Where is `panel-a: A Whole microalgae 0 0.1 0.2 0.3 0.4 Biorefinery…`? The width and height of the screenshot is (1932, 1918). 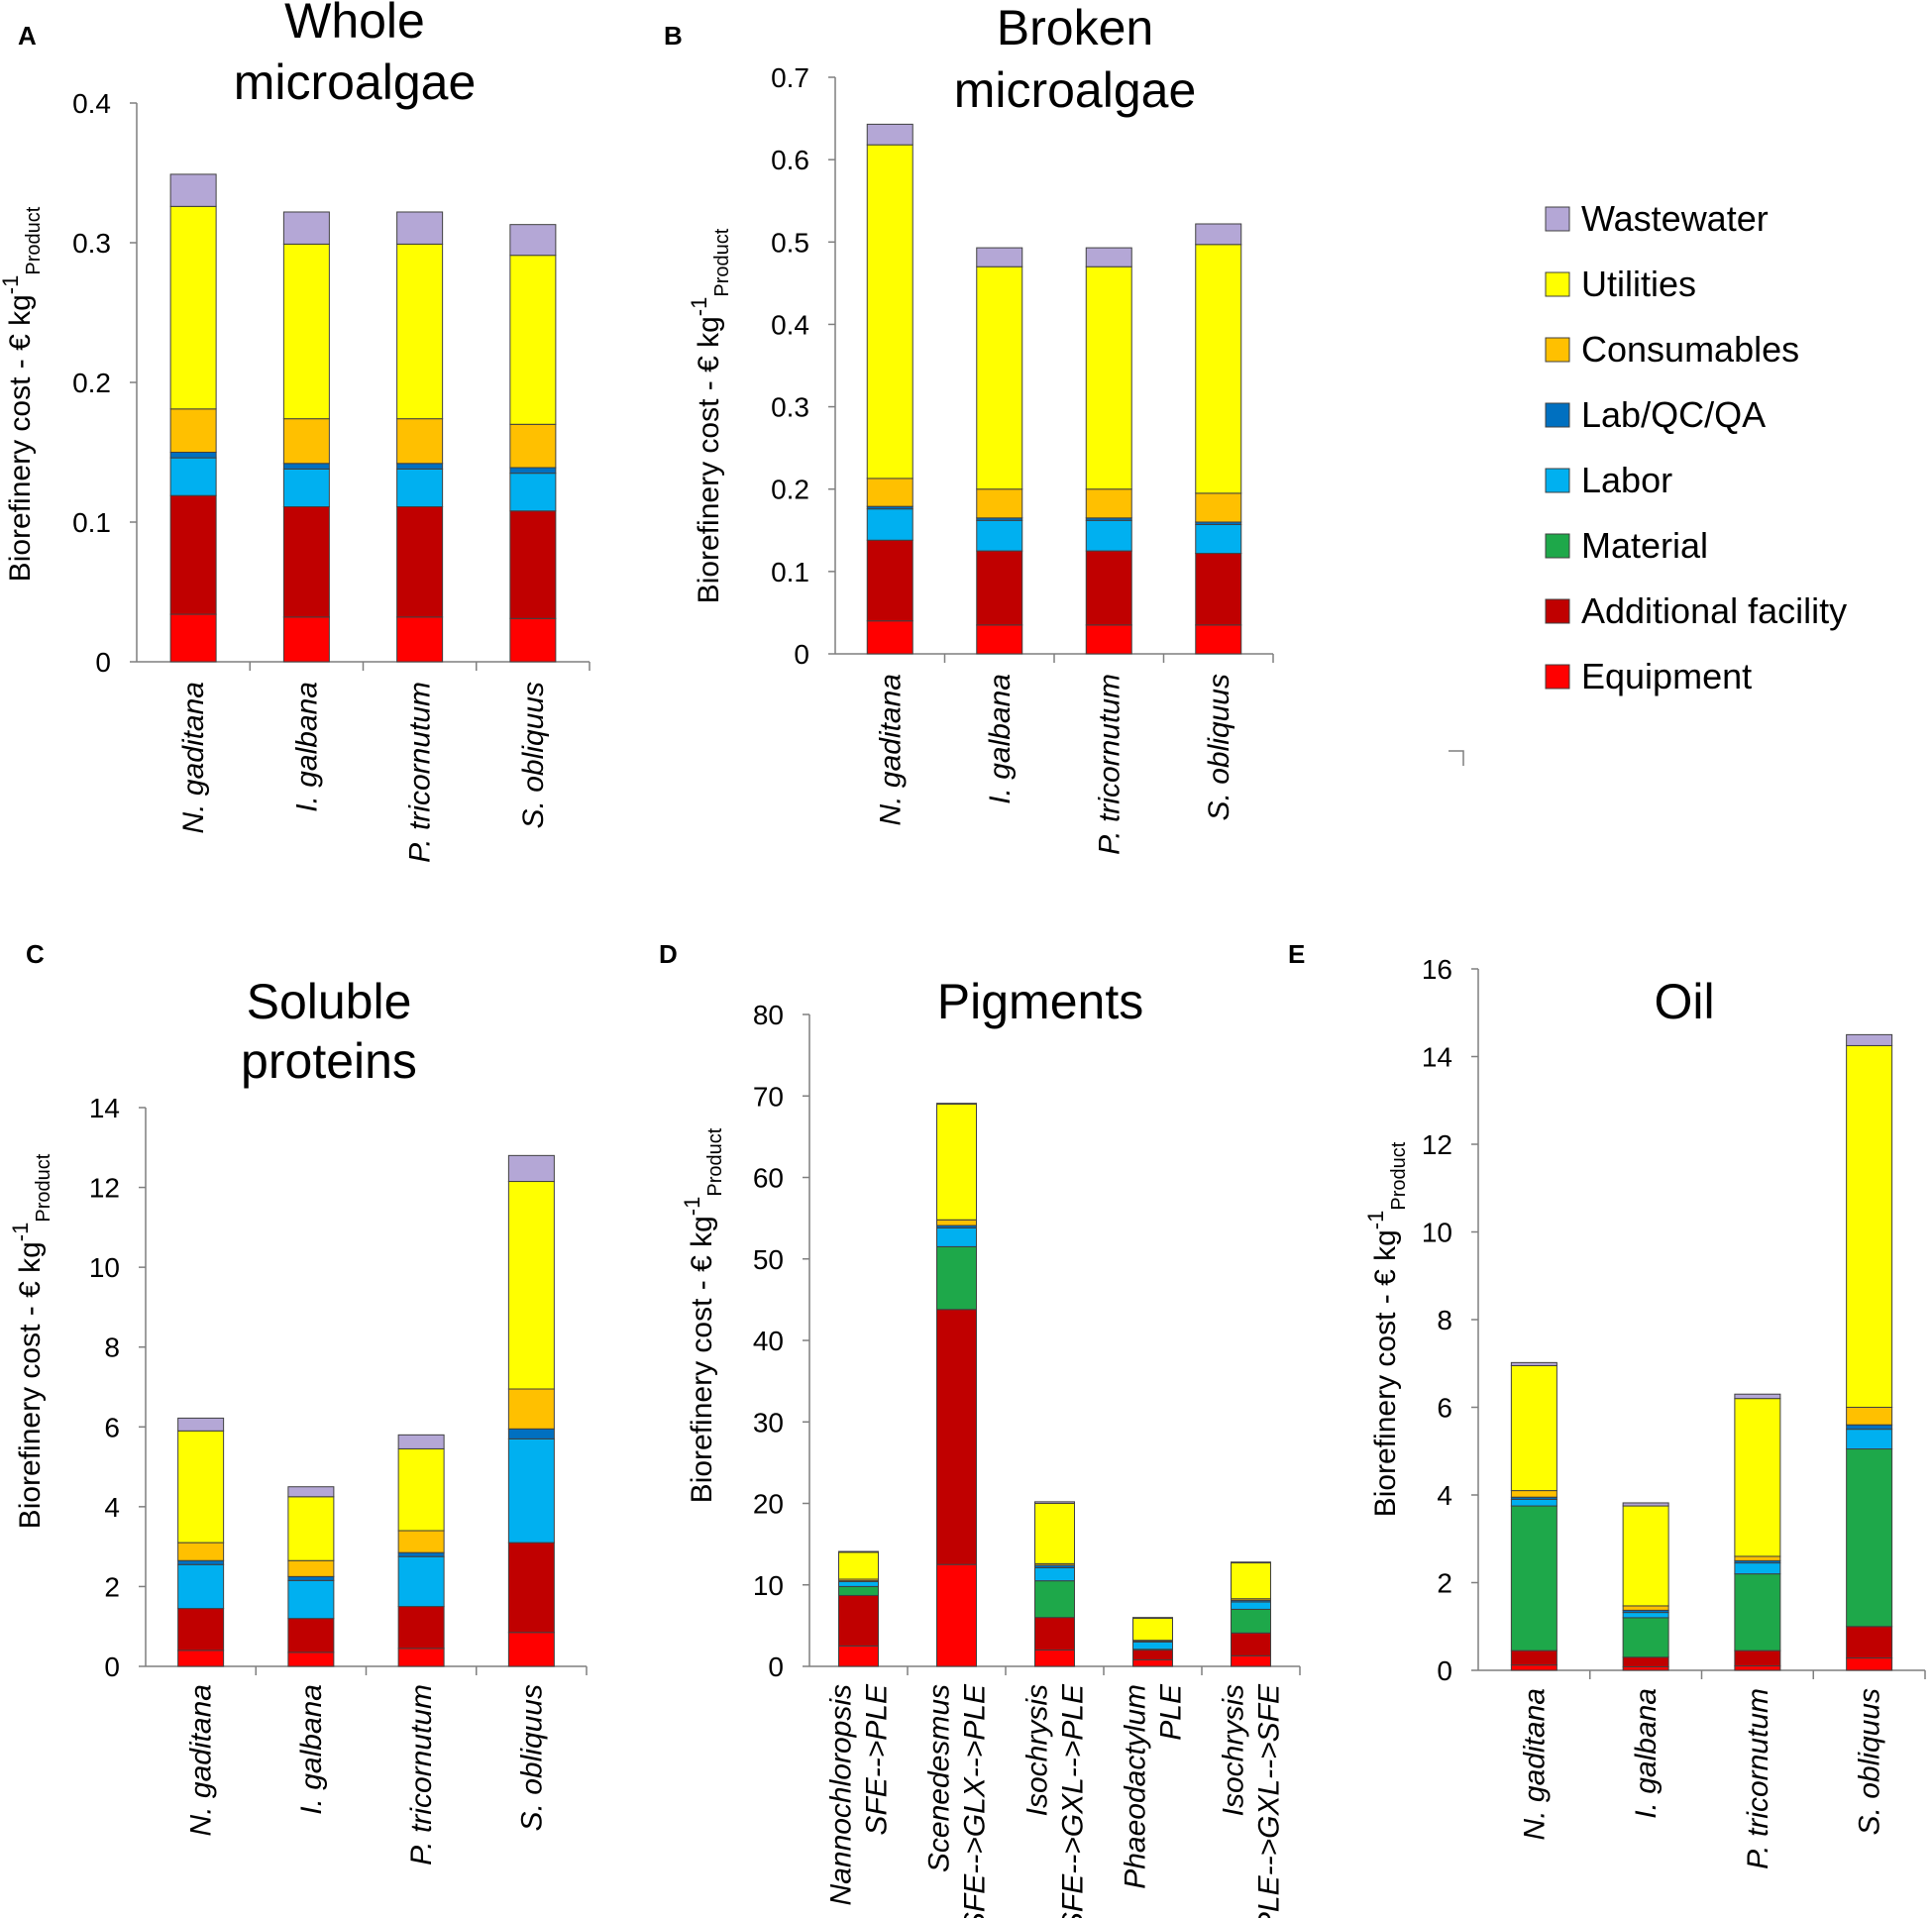 panel-a: A Whole microalgae 0 0.1 0.2 0.3 0.4 Biorefinery… is located at coordinates (295, 431).